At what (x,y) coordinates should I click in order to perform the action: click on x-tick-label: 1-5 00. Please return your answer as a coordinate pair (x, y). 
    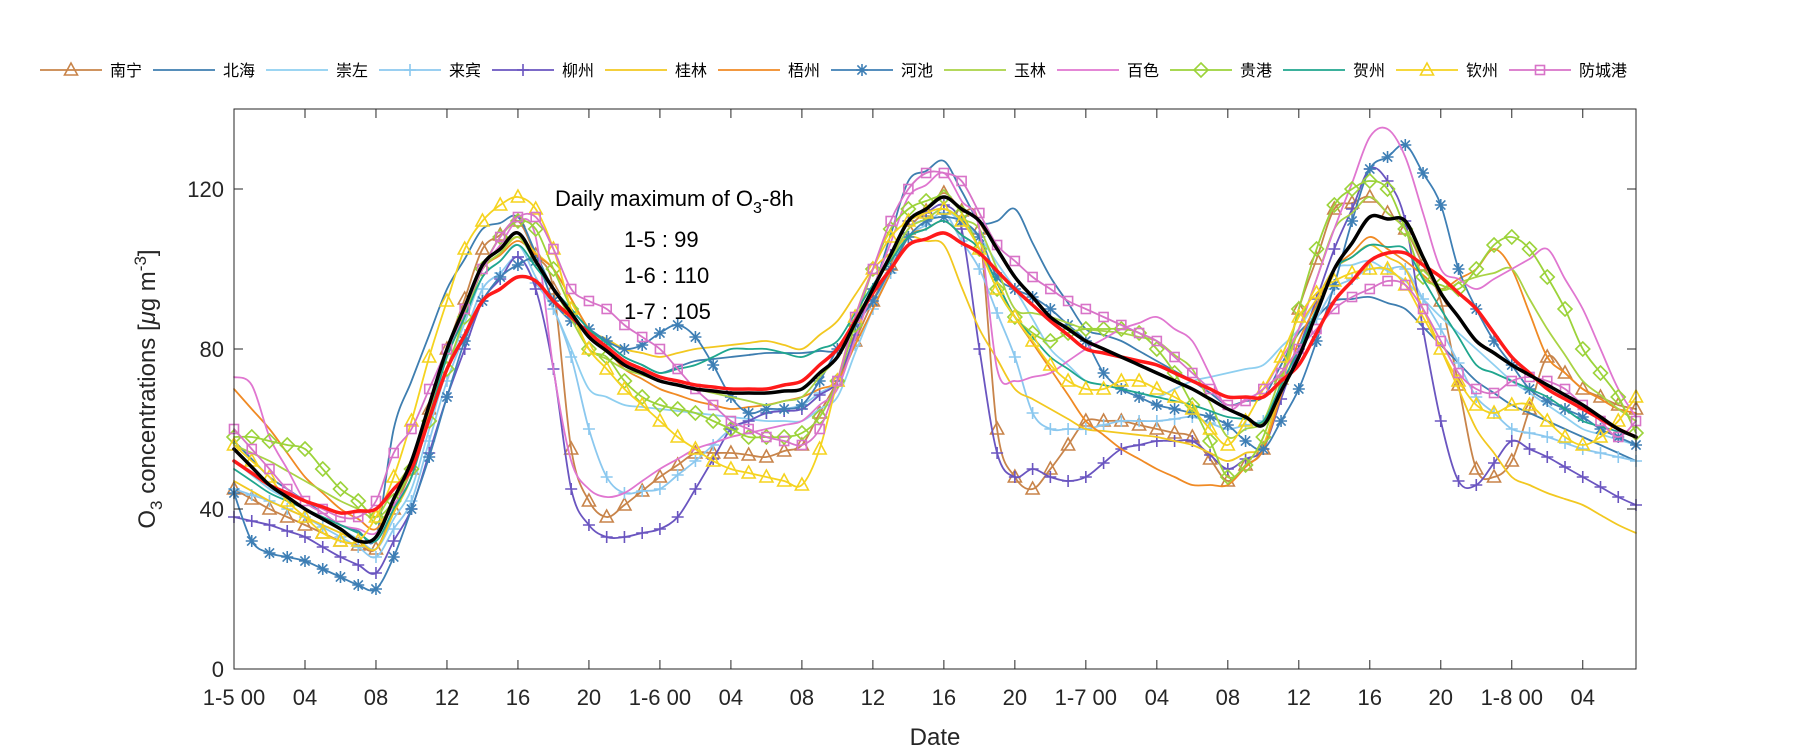
    Looking at the image, I should click on (234, 697).